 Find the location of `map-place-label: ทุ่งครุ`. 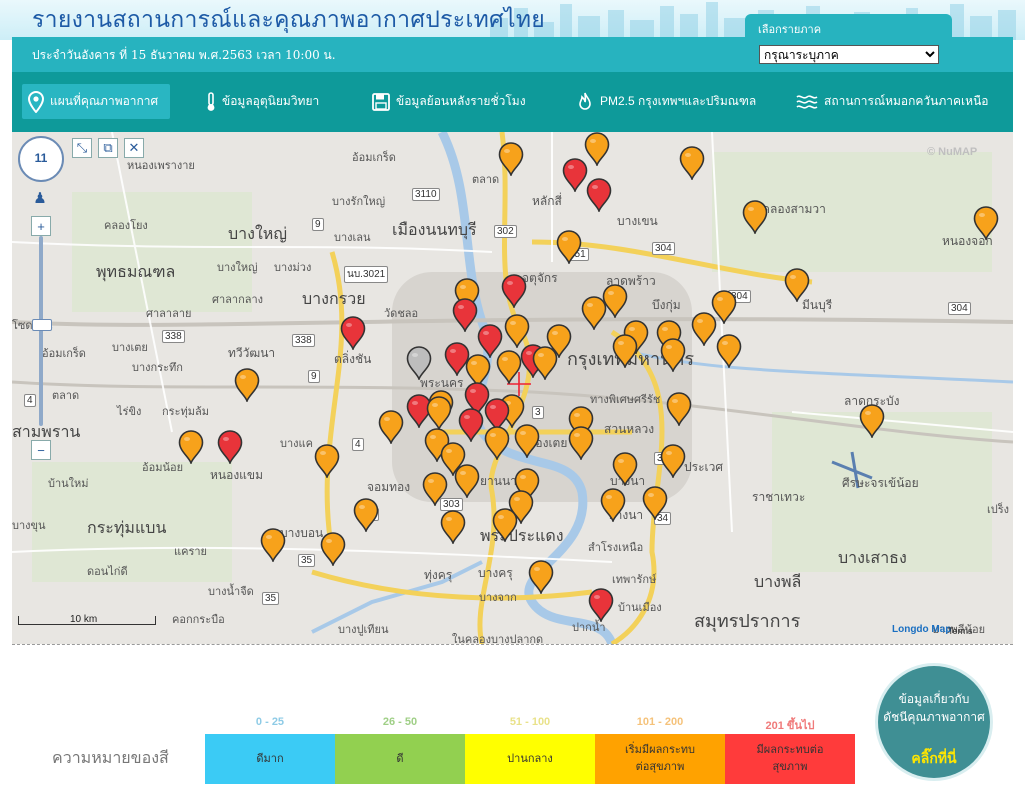

map-place-label: ทุ่งครุ is located at coordinates (438, 575).